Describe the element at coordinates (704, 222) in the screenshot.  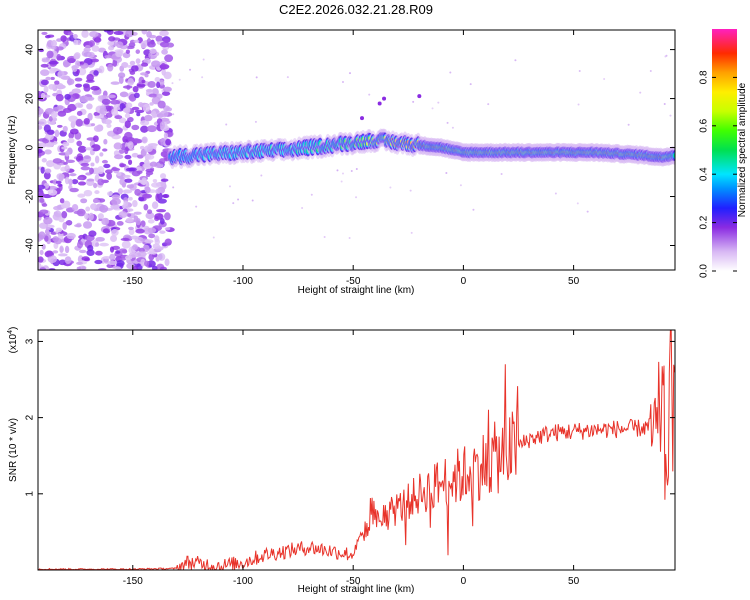
I see `colorbar-tick-label-1: 0.2` at that location.